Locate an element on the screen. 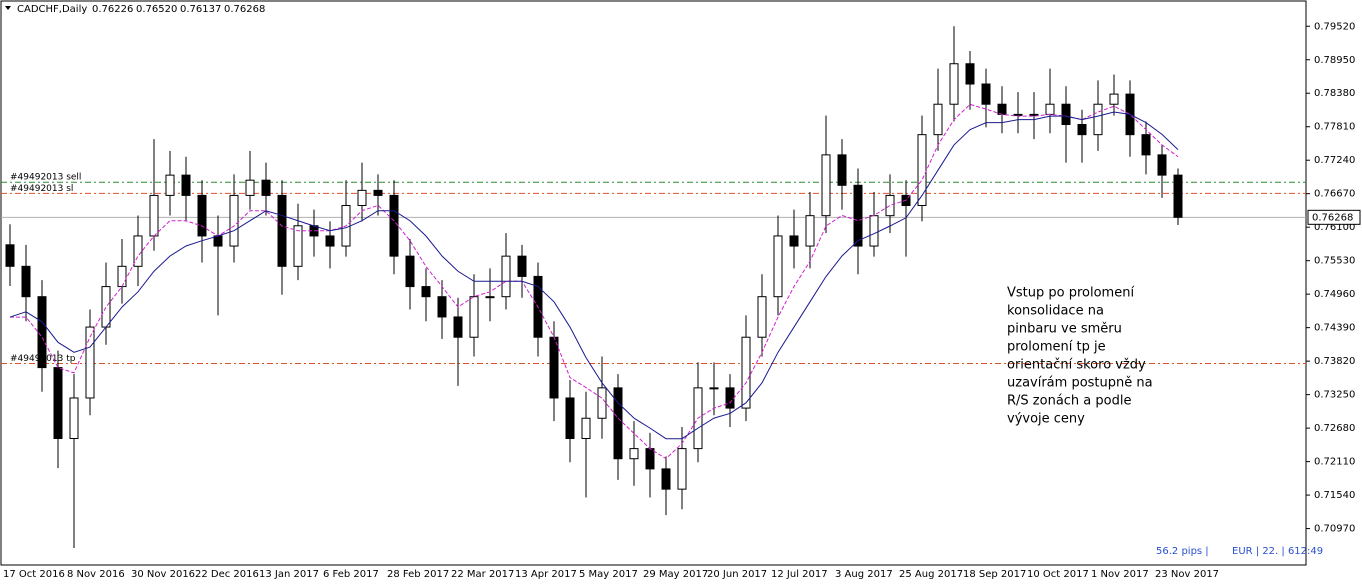 The height and width of the screenshot is (585, 1362). x-tick-label: 5 May 2017 is located at coordinates (608, 574).